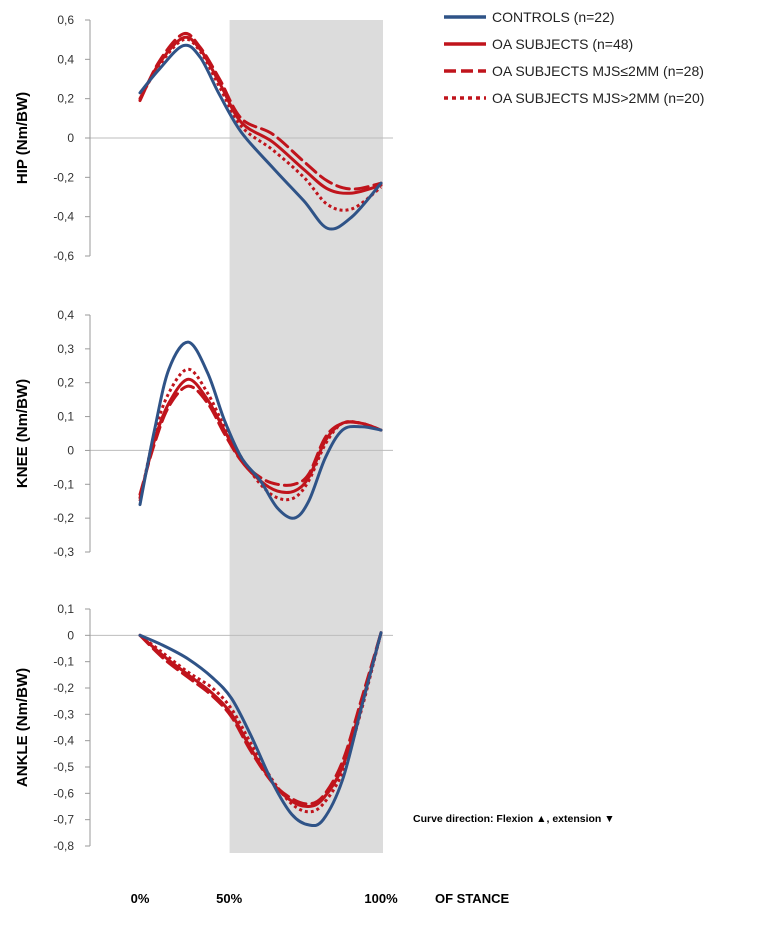  What do you see at coordinates (598, 71) in the screenshot?
I see `legend-label: OA SUBJECTS MJS≤2MM (n=28)` at bounding box center [598, 71].